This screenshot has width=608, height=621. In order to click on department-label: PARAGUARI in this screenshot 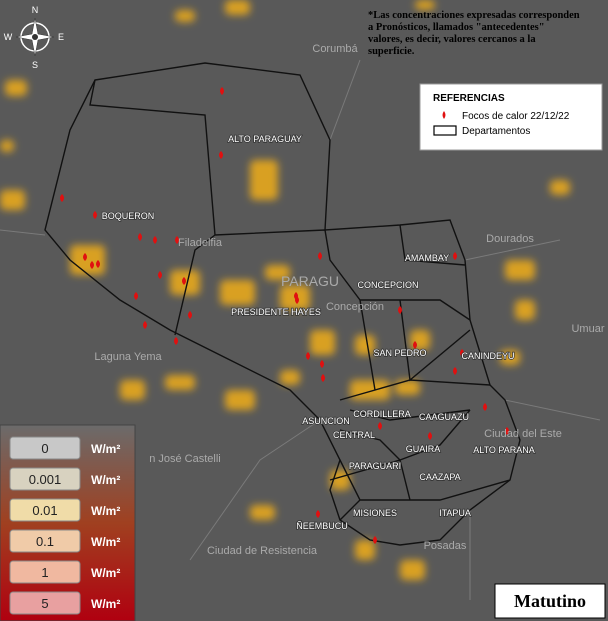, I will do `click(375, 466)`.